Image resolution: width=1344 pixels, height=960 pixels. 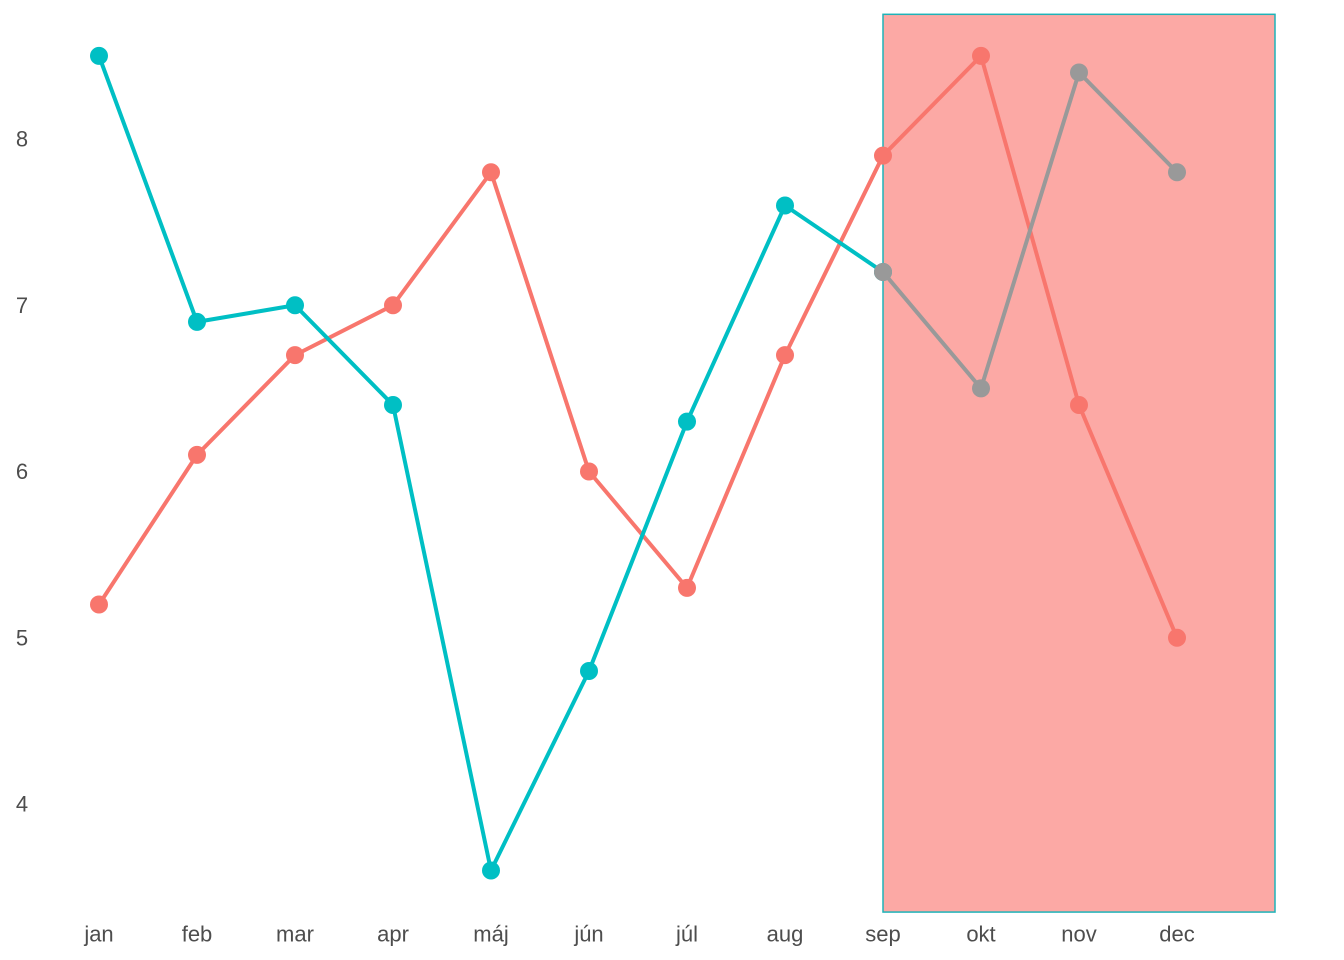 What do you see at coordinates (22, 637) in the screenshot?
I see `y-tick-label: 5` at bounding box center [22, 637].